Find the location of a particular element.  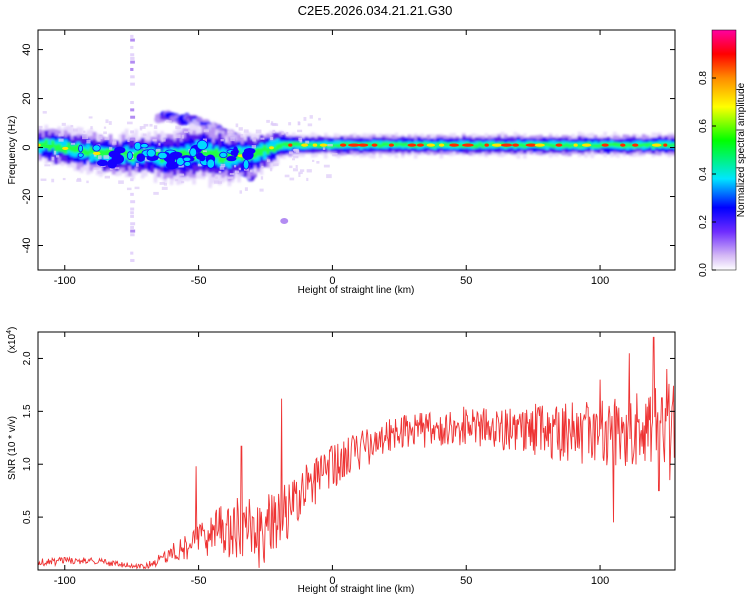

colorbar-tick-label: 0.8 is located at coordinates (703, 78).